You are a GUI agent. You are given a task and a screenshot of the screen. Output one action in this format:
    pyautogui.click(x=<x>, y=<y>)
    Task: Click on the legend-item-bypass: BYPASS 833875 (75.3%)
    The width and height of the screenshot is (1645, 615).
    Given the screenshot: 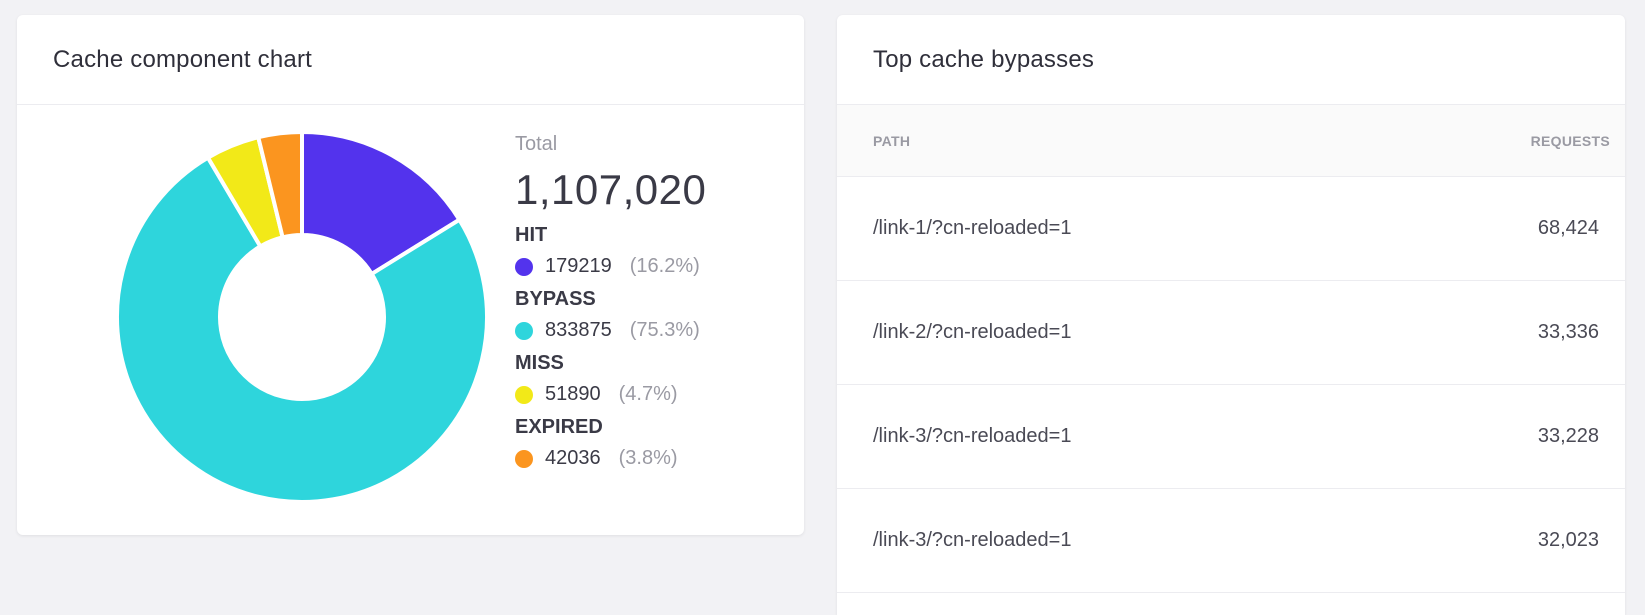 What is the action you would take?
    pyautogui.click(x=655, y=315)
    